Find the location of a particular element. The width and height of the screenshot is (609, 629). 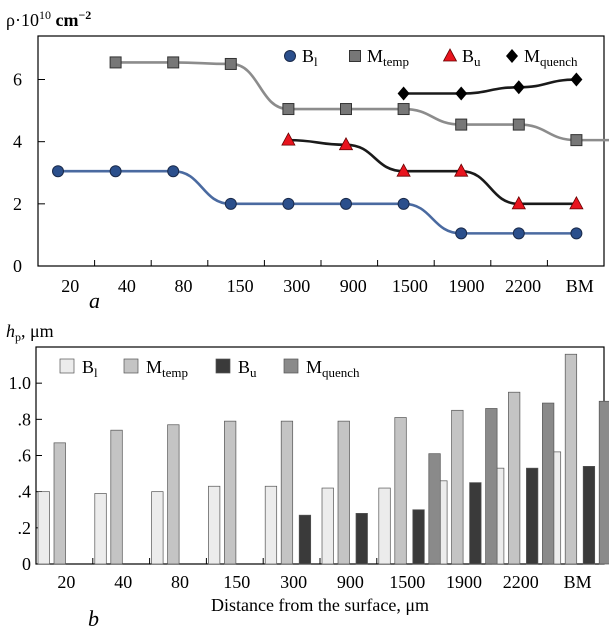

panel-b-x-axis-label: Distance from the surface, μm is located at coordinates (320, 605).